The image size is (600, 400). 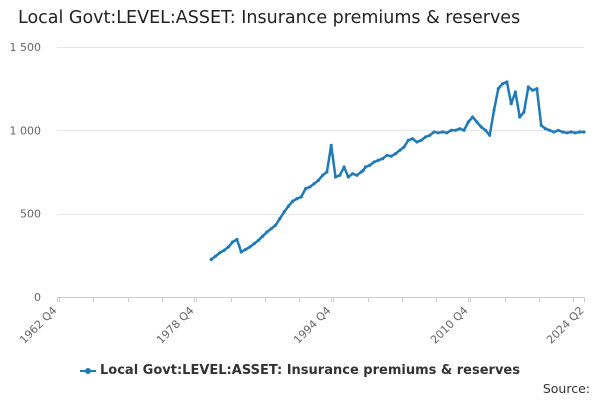 I want to click on x-tick-label: 2024 Q2, so click(x=565, y=325).